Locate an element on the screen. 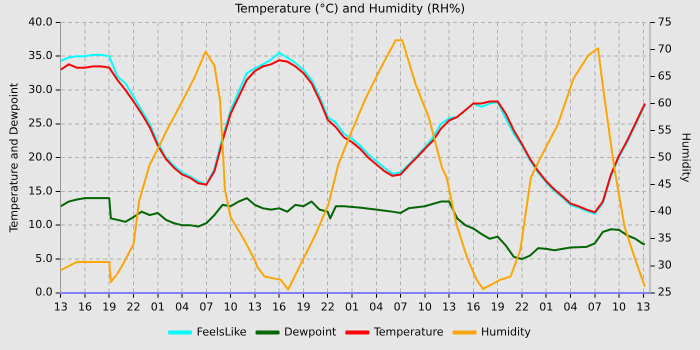 The image size is (700, 350). y-axis-title: Temperature and Dewpoint is located at coordinates (13, 158).